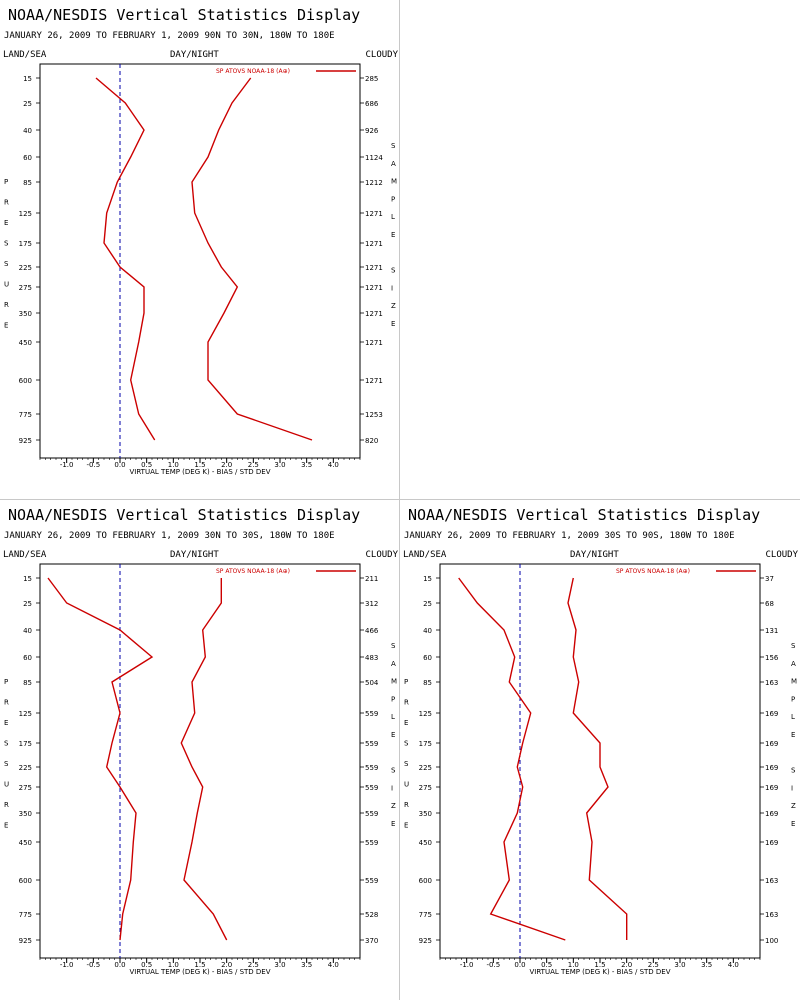  I want to click on sample-size-label: 37, so click(769, 579).